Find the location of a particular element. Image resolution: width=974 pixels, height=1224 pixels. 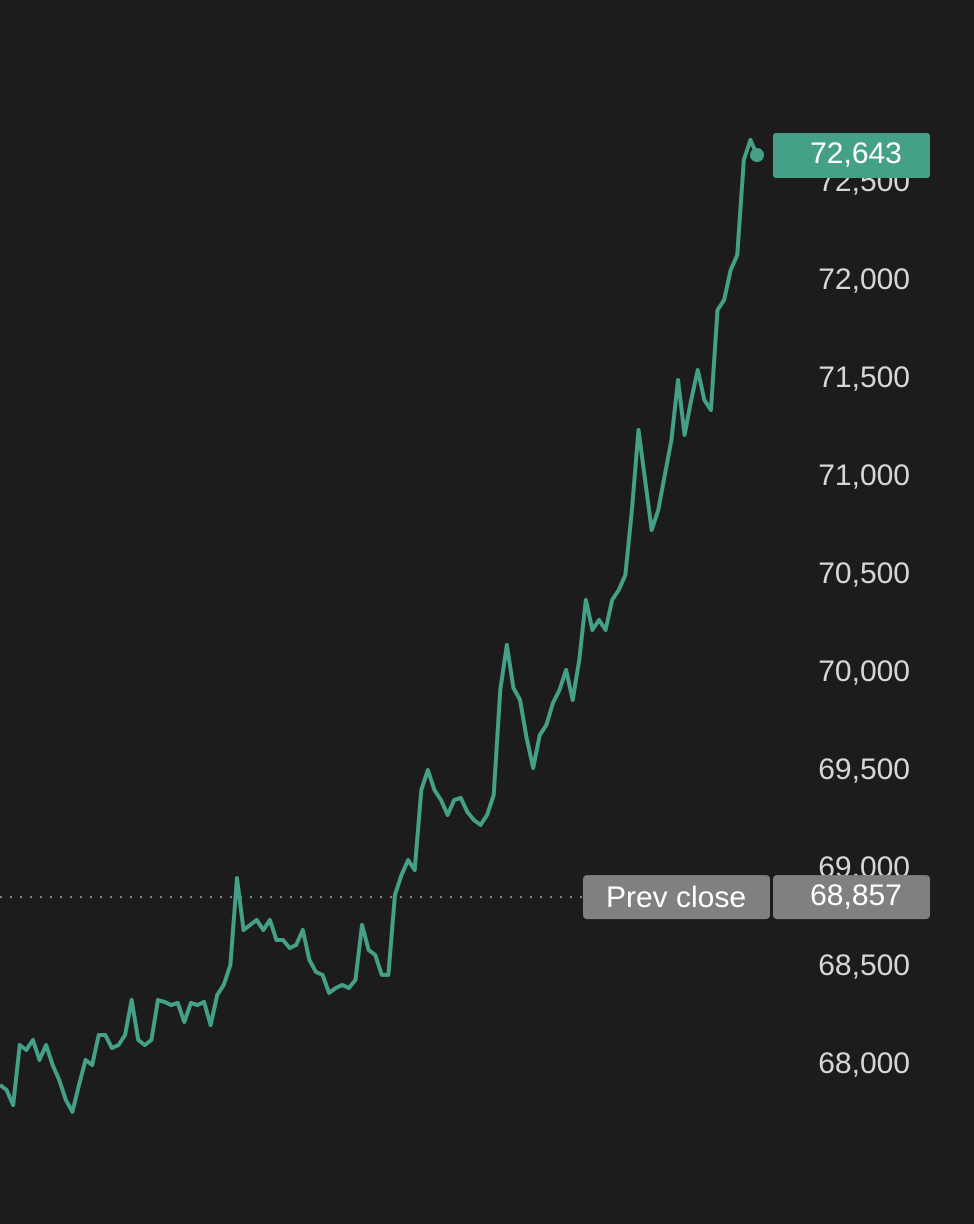

prev-close-label: Prev close is located at coordinates (676, 897).